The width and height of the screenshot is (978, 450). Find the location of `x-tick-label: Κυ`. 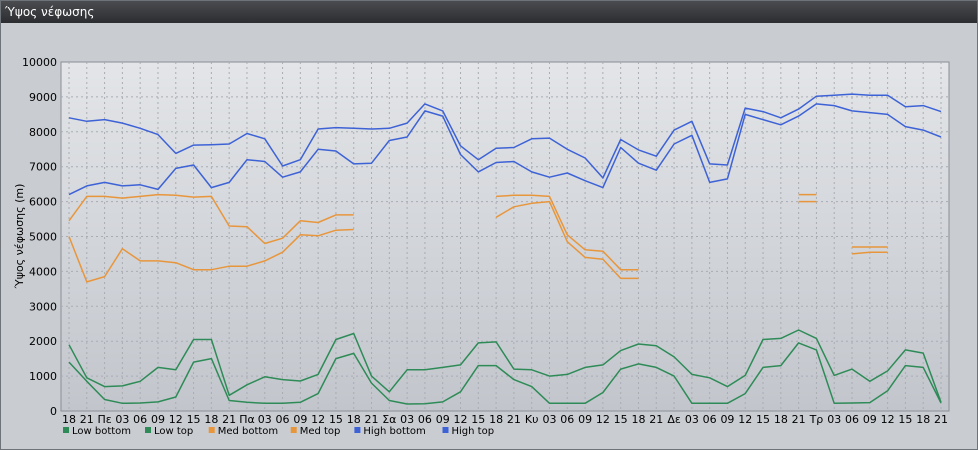

x-tick-label: Κυ is located at coordinates (532, 419).